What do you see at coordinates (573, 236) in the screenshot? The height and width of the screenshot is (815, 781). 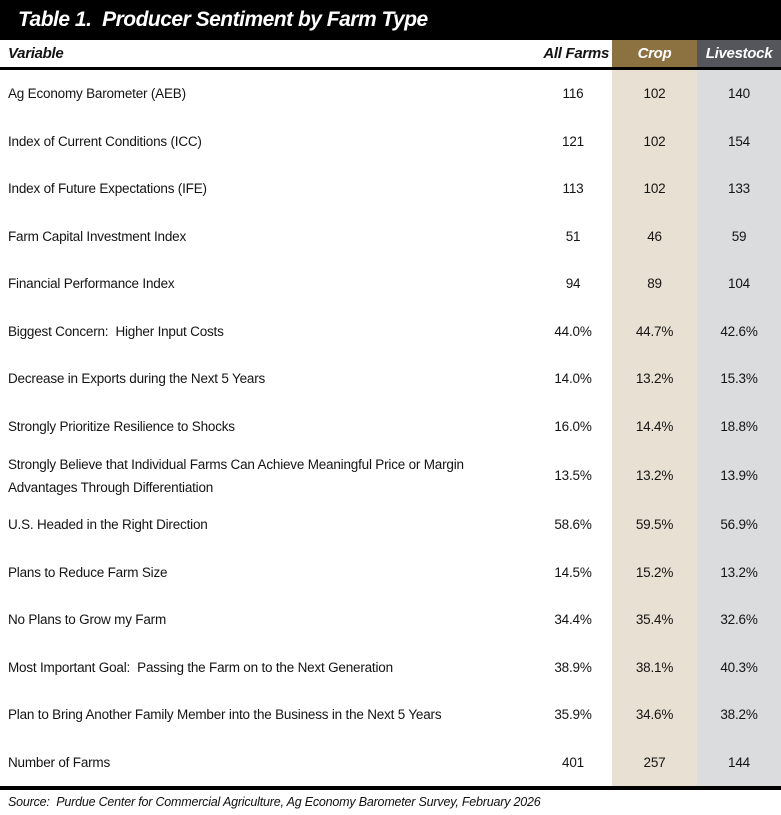 I see `value-all-farms: 51` at bounding box center [573, 236].